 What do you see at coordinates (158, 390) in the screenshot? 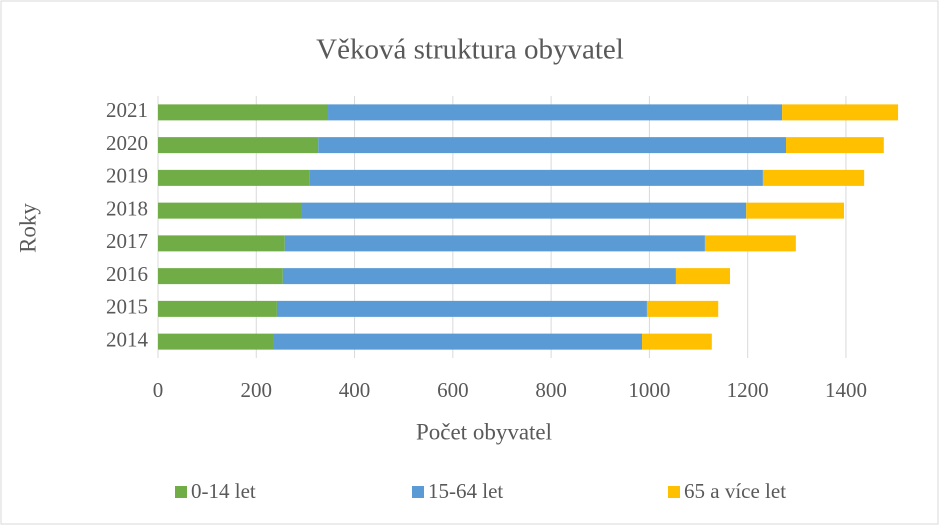
I see `x-tick-label: 0` at bounding box center [158, 390].